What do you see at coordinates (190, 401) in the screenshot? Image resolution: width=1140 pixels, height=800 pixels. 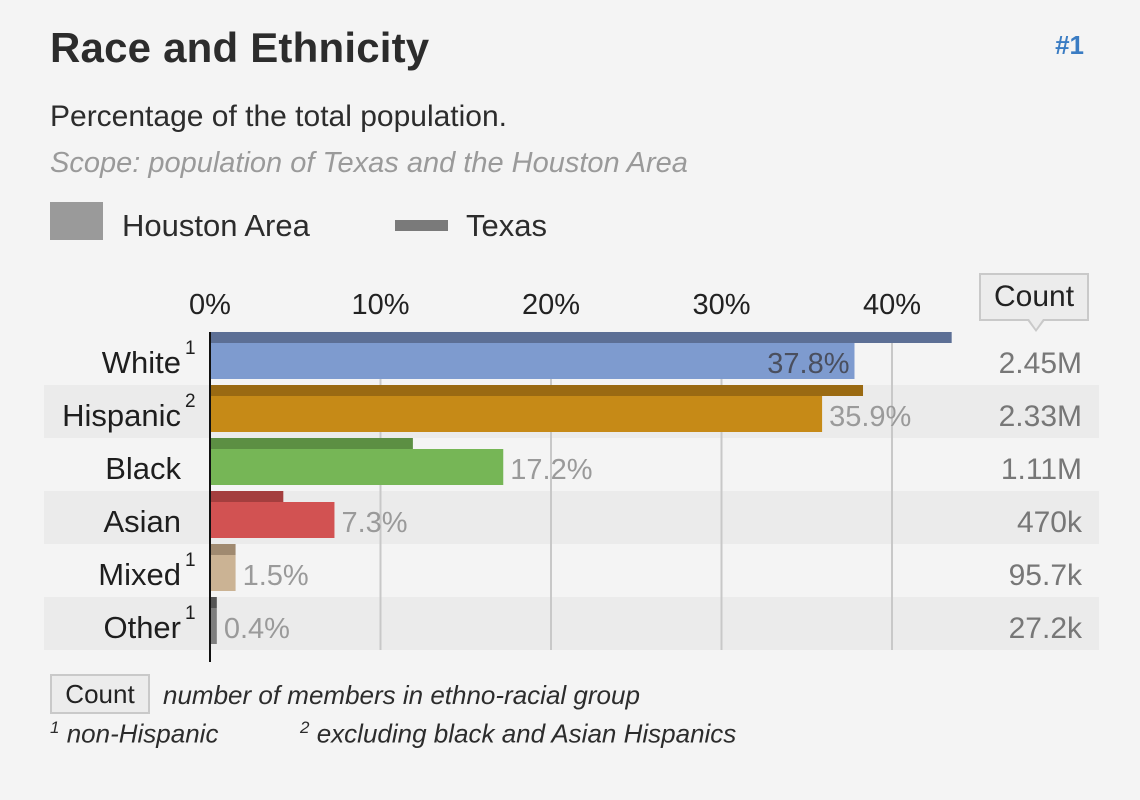 I see `category-footnote-marker: 2` at bounding box center [190, 401].